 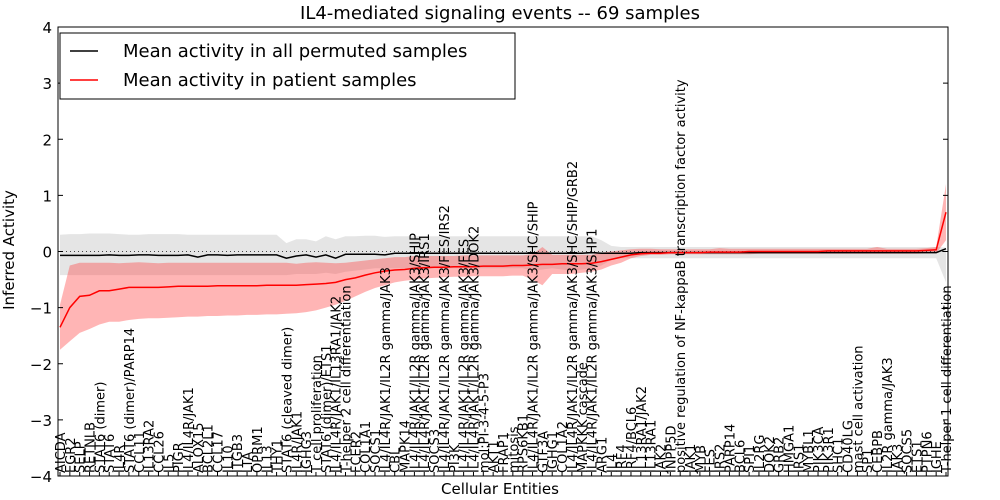 What do you see at coordinates (691, 459) in the screenshot?
I see `x-tick-label: JAK1` at bounding box center [691, 459].